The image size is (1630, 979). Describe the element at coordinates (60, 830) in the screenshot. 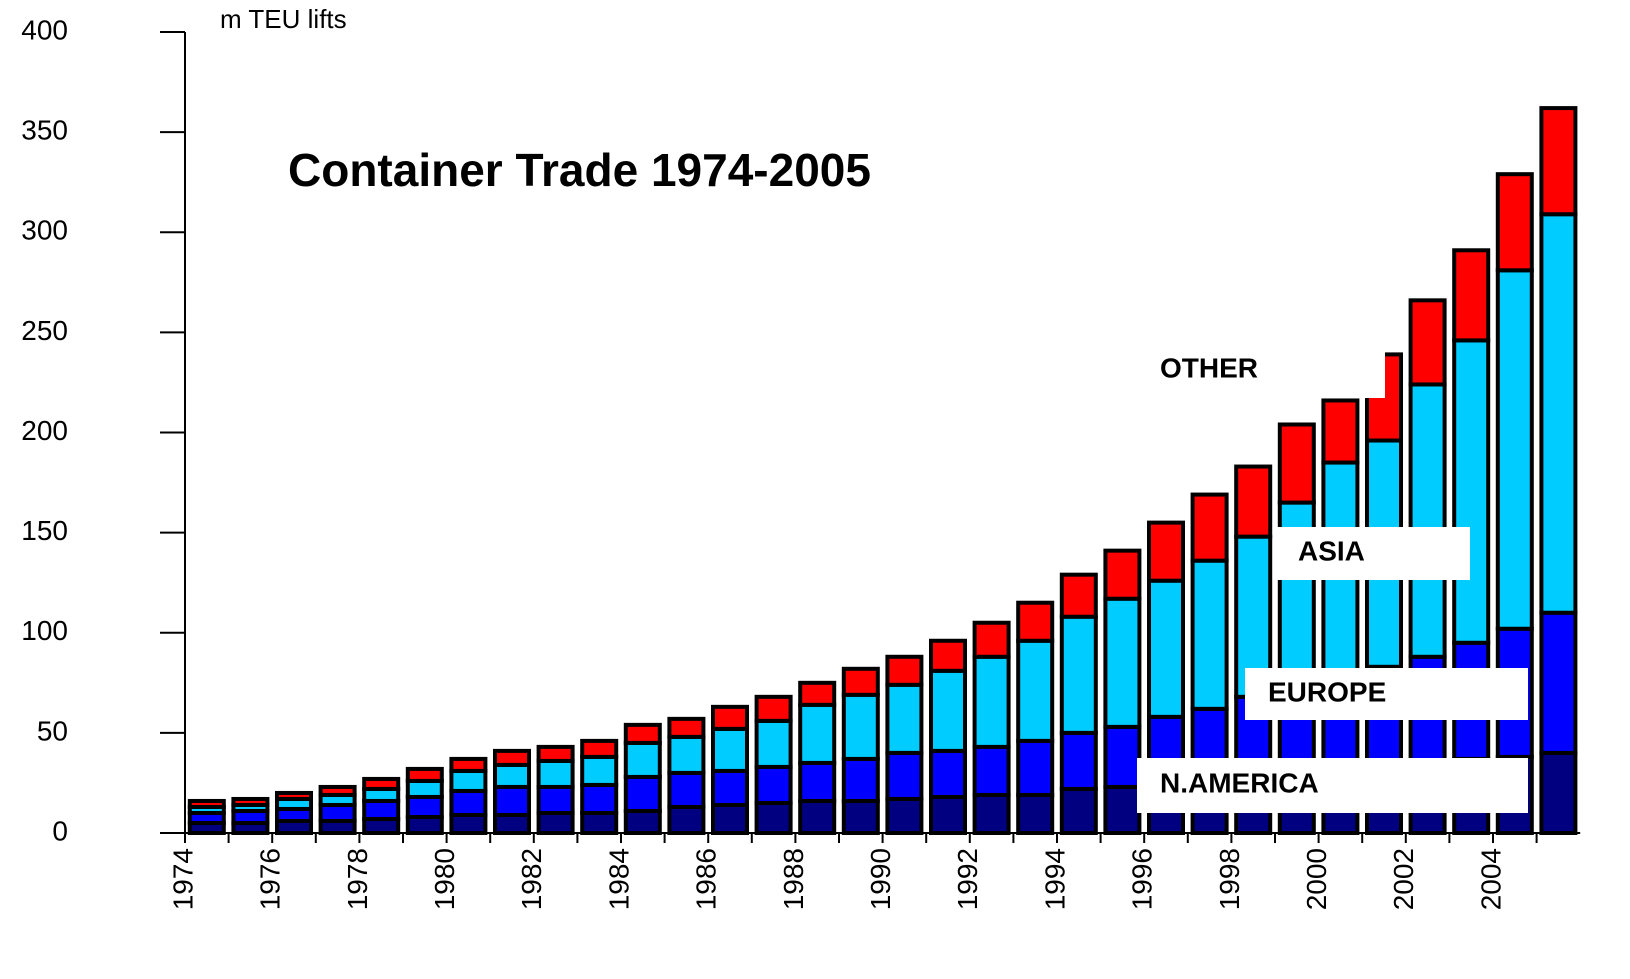

I see `y-tick-label: 0` at that location.